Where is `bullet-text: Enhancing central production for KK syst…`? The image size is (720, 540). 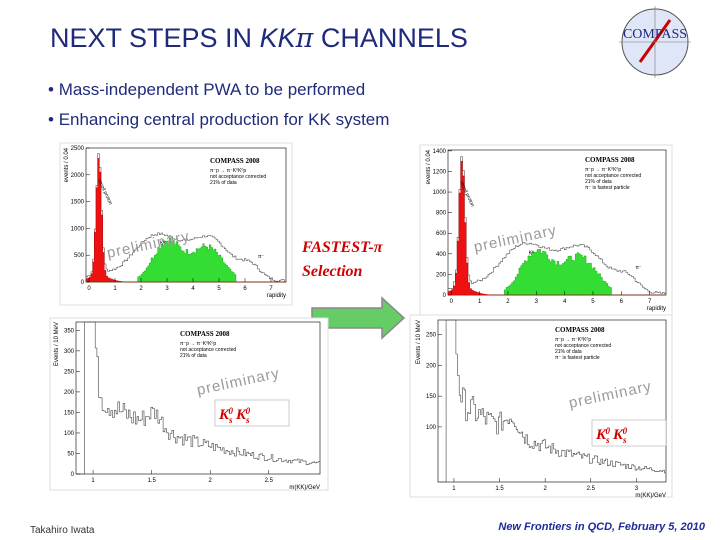 bullet-text: Enhancing central production for KK syst… is located at coordinates (224, 119).